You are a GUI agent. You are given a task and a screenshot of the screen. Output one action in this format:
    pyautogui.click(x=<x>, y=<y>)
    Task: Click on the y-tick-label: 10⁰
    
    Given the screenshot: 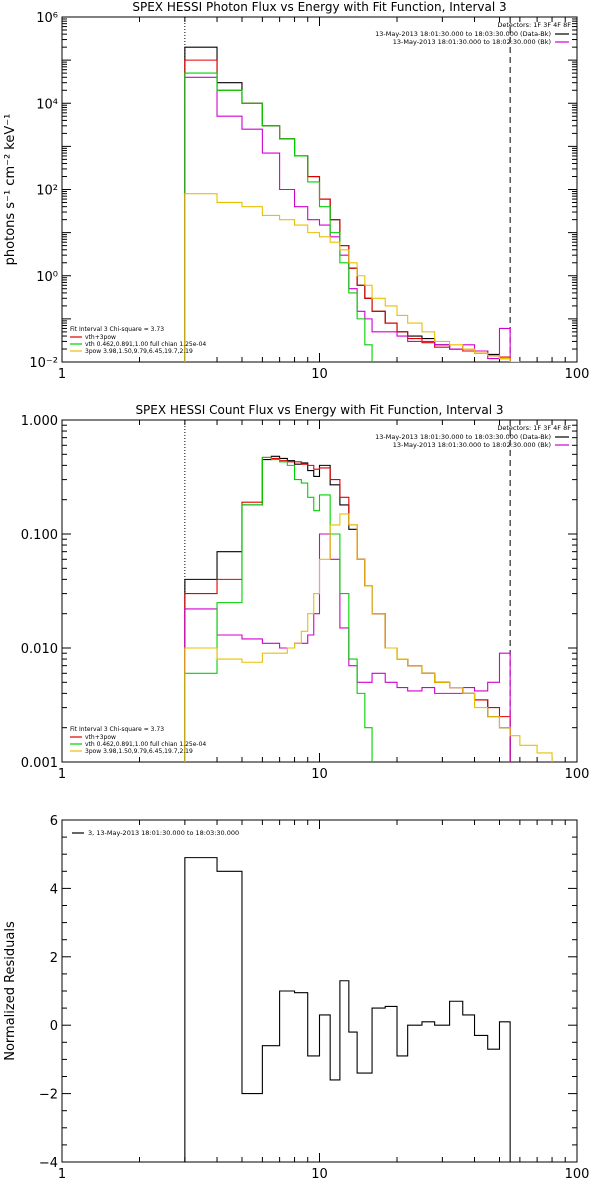 What is the action you would take?
    pyautogui.click(x=47, y=277)
    